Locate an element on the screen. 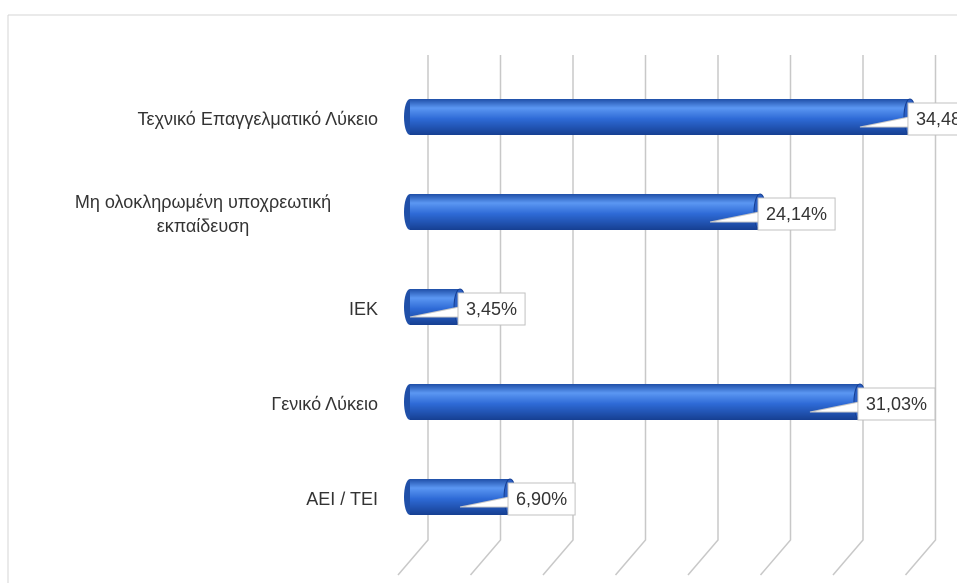  value-label: 34,48% is located at coordinates (936, 119).